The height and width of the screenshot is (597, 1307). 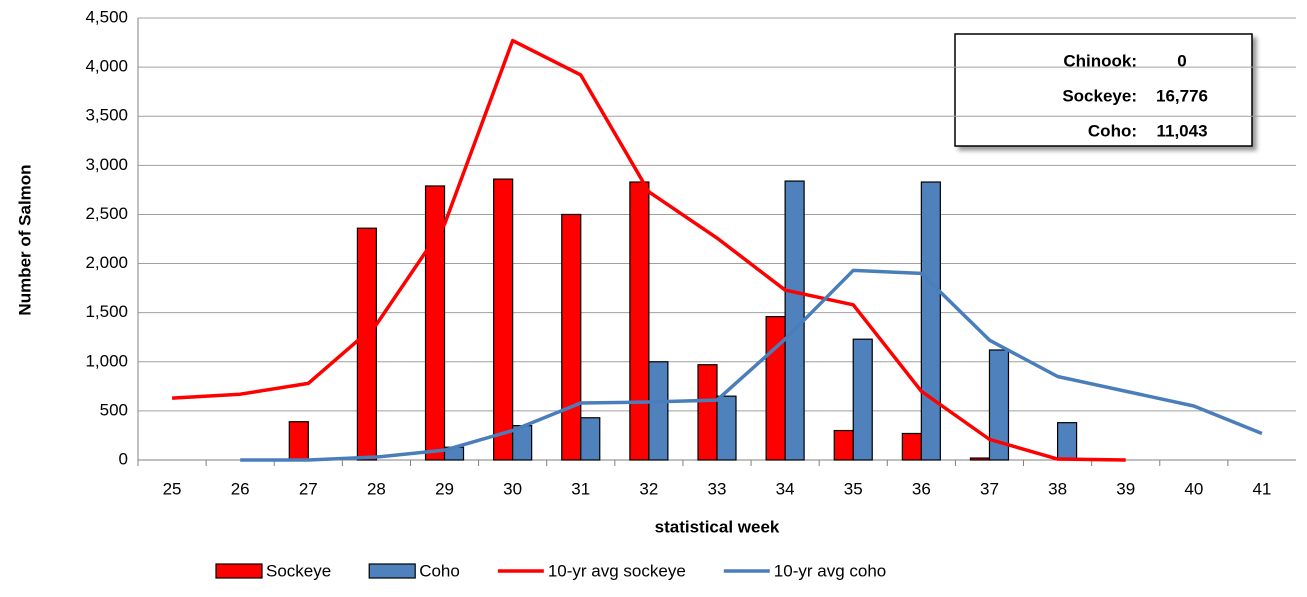 I want to click on y-tick-label: 0, so click(x=123, y=458).